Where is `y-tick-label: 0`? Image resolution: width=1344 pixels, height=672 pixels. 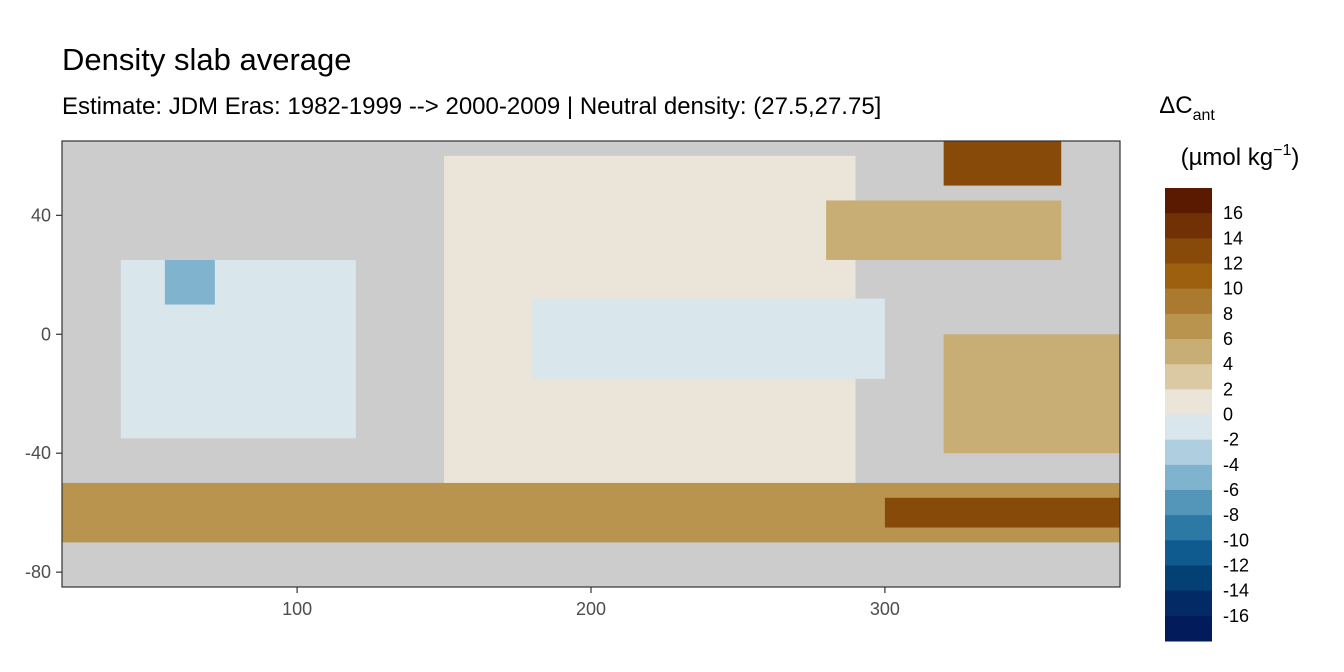
y-tick-label: 0 is located at coordinates (46, 334).